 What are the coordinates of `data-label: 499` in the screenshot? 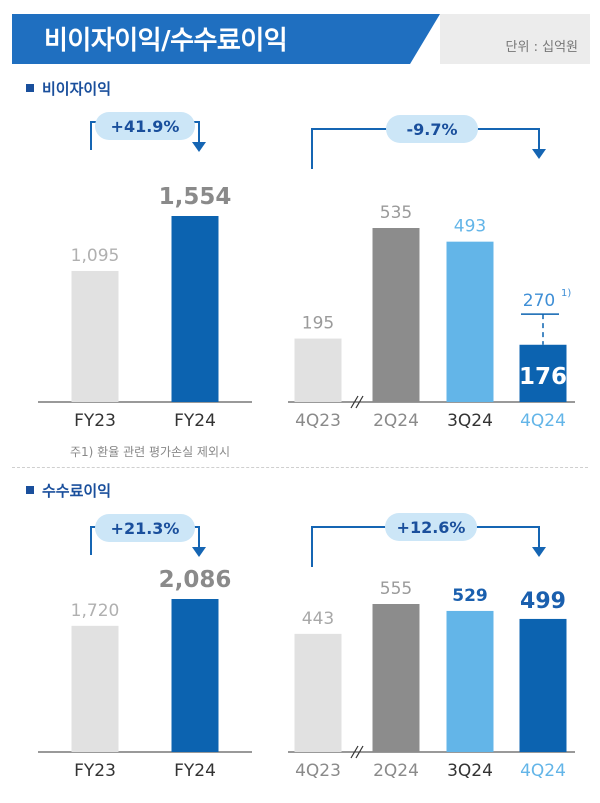 It's located at (543, 601).